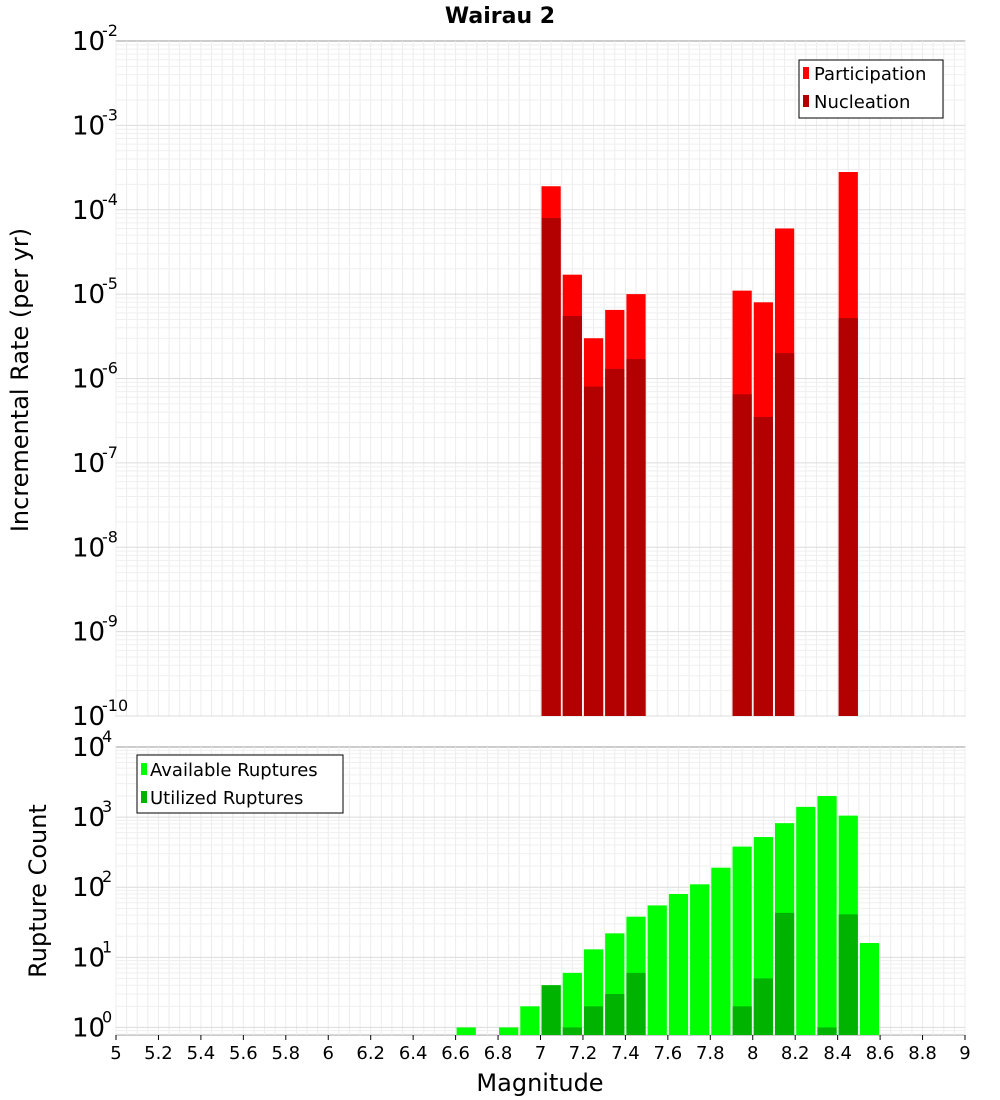 Image resolution: width=1000 pixels, height=1100 pixels. I want to click on bottom-y-tick-exponent: 3, so click(107, 806).